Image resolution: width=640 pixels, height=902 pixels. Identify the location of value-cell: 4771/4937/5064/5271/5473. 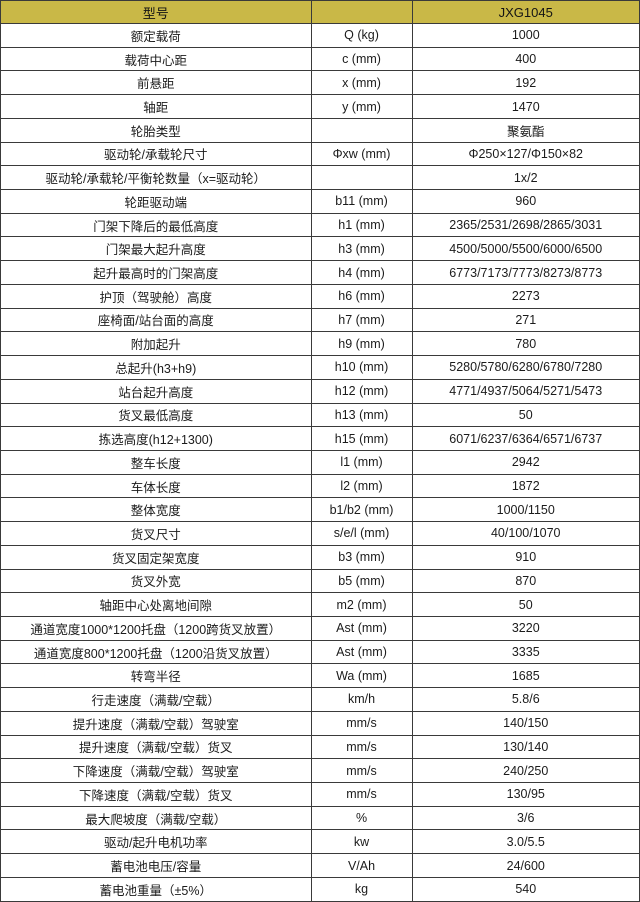
(525, 391).